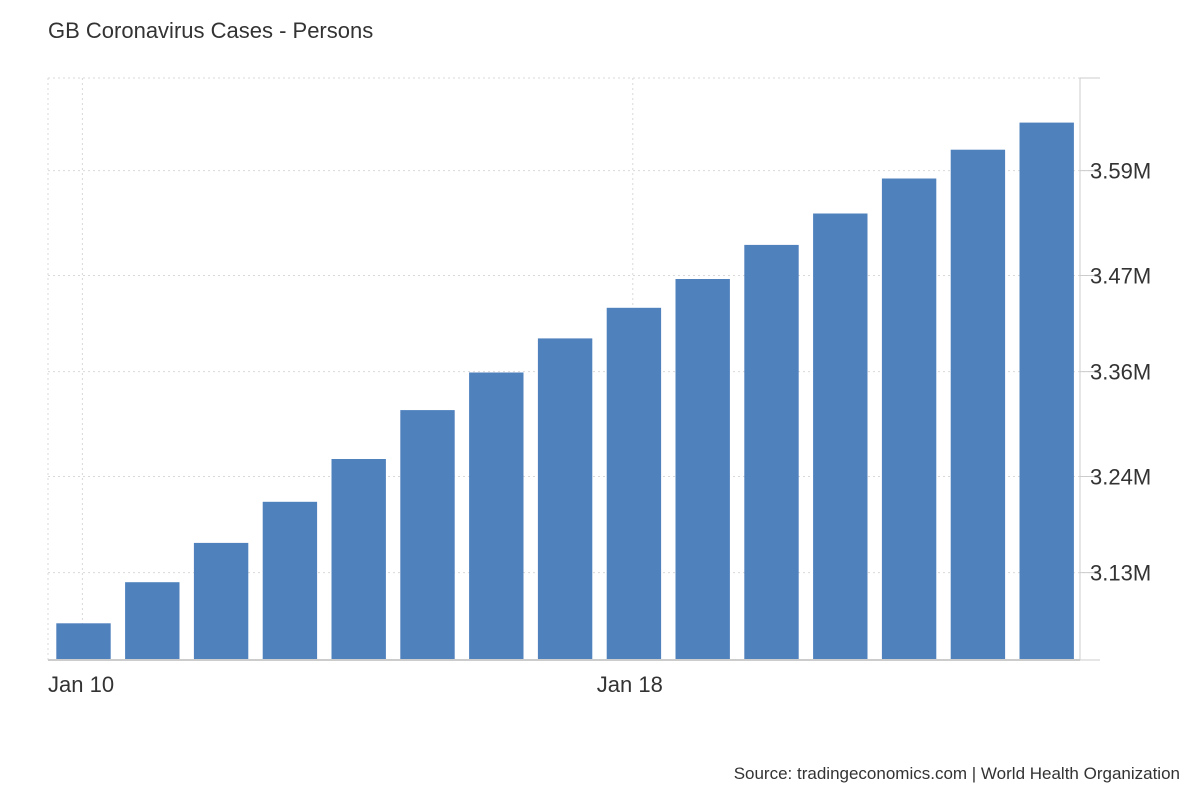 Image resolution: width=1200 pixels, height=800 pixels. Describe the element at coordinates (1120, 171) in the screenshot. I see `y-tick-label: 3.59M` at that location.